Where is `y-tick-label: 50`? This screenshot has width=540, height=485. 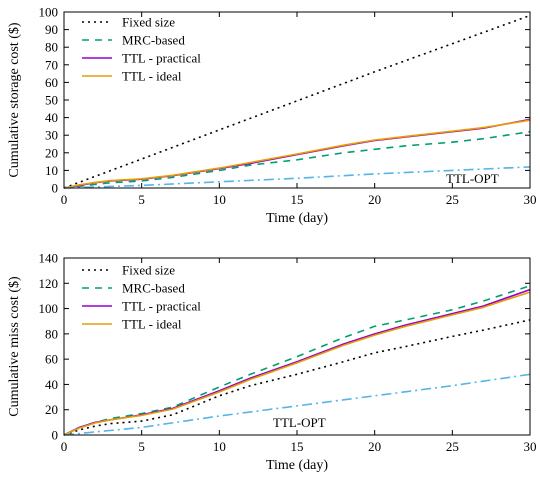 y-tick-label: 50 is located at coordinates (51, 100).